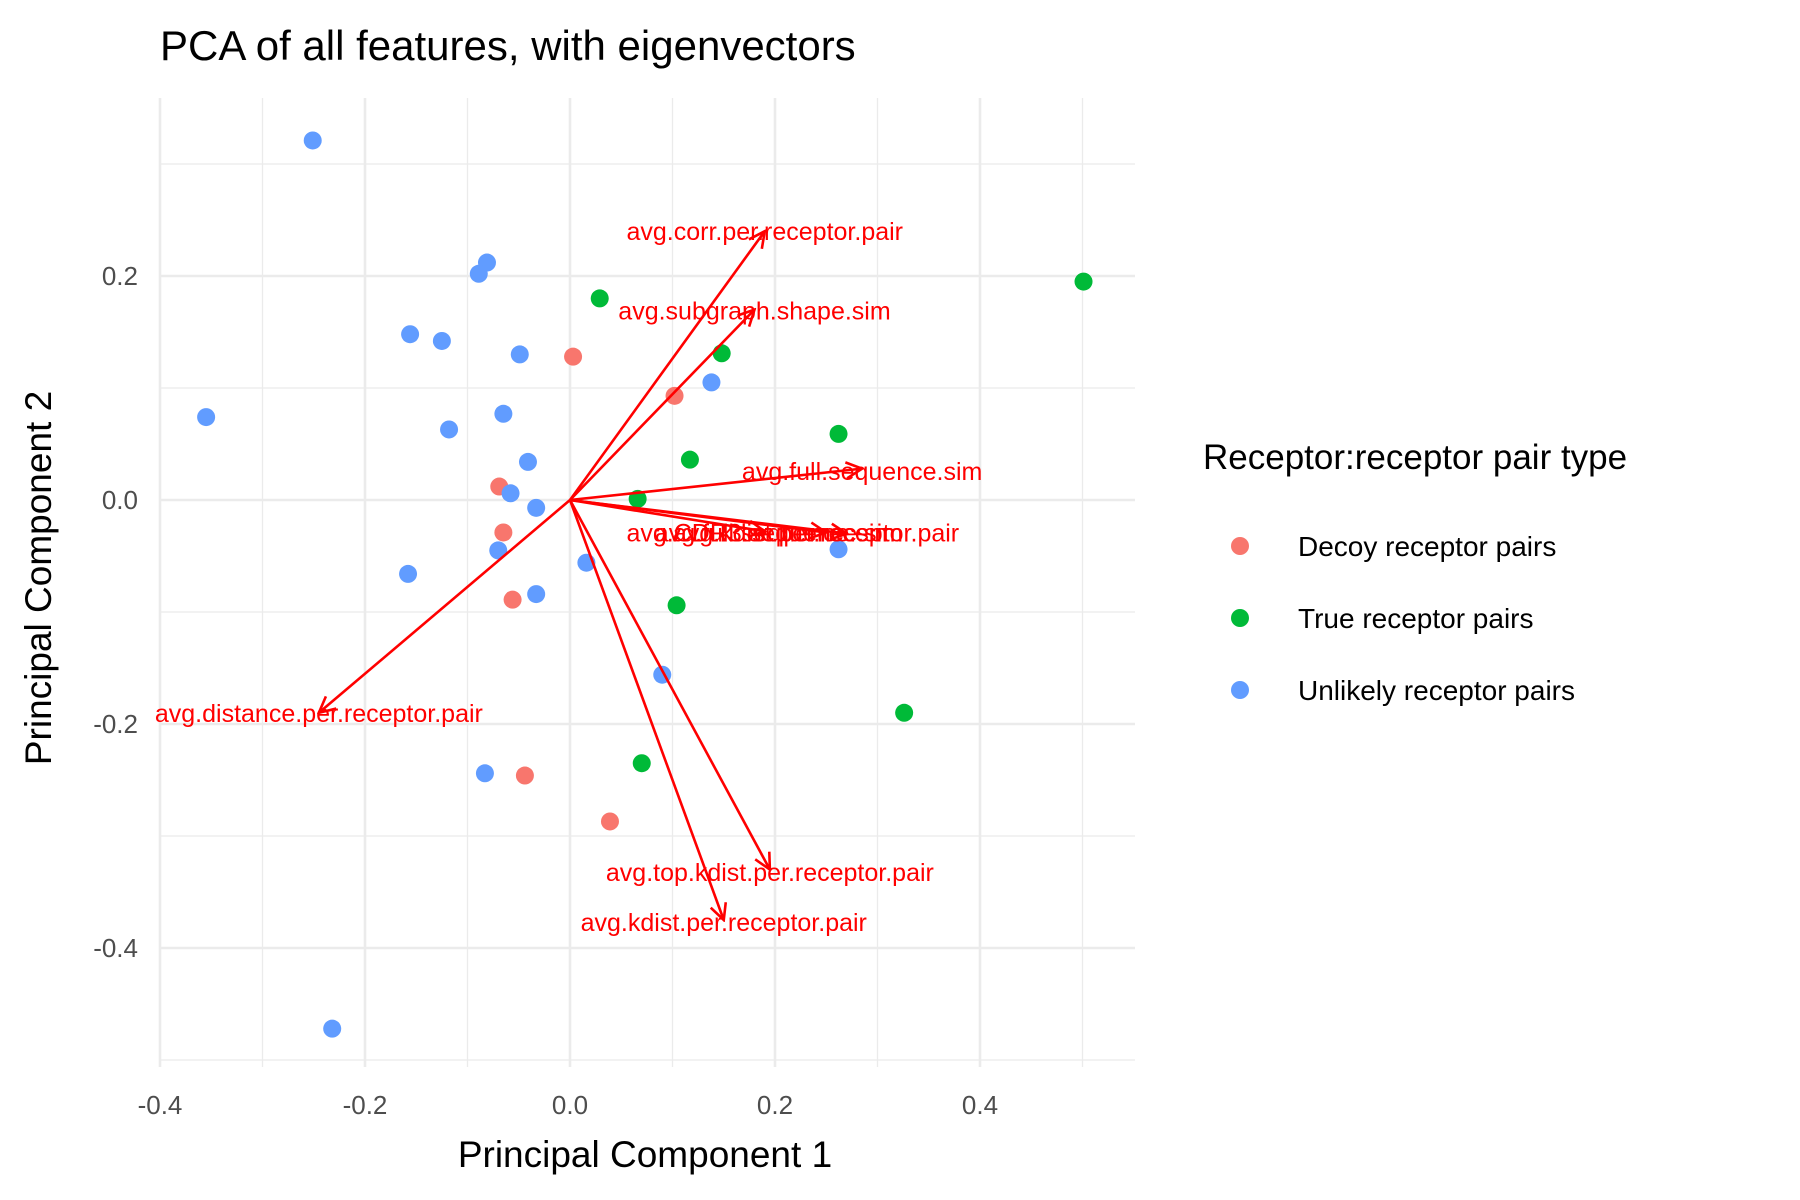 The width and height of the screenshot is (1800, 1200). What do you see at coordinates (365, 1105) in the screenshot?
I see `x-tick-label: -0.2` at bounding box center [365, 1105].